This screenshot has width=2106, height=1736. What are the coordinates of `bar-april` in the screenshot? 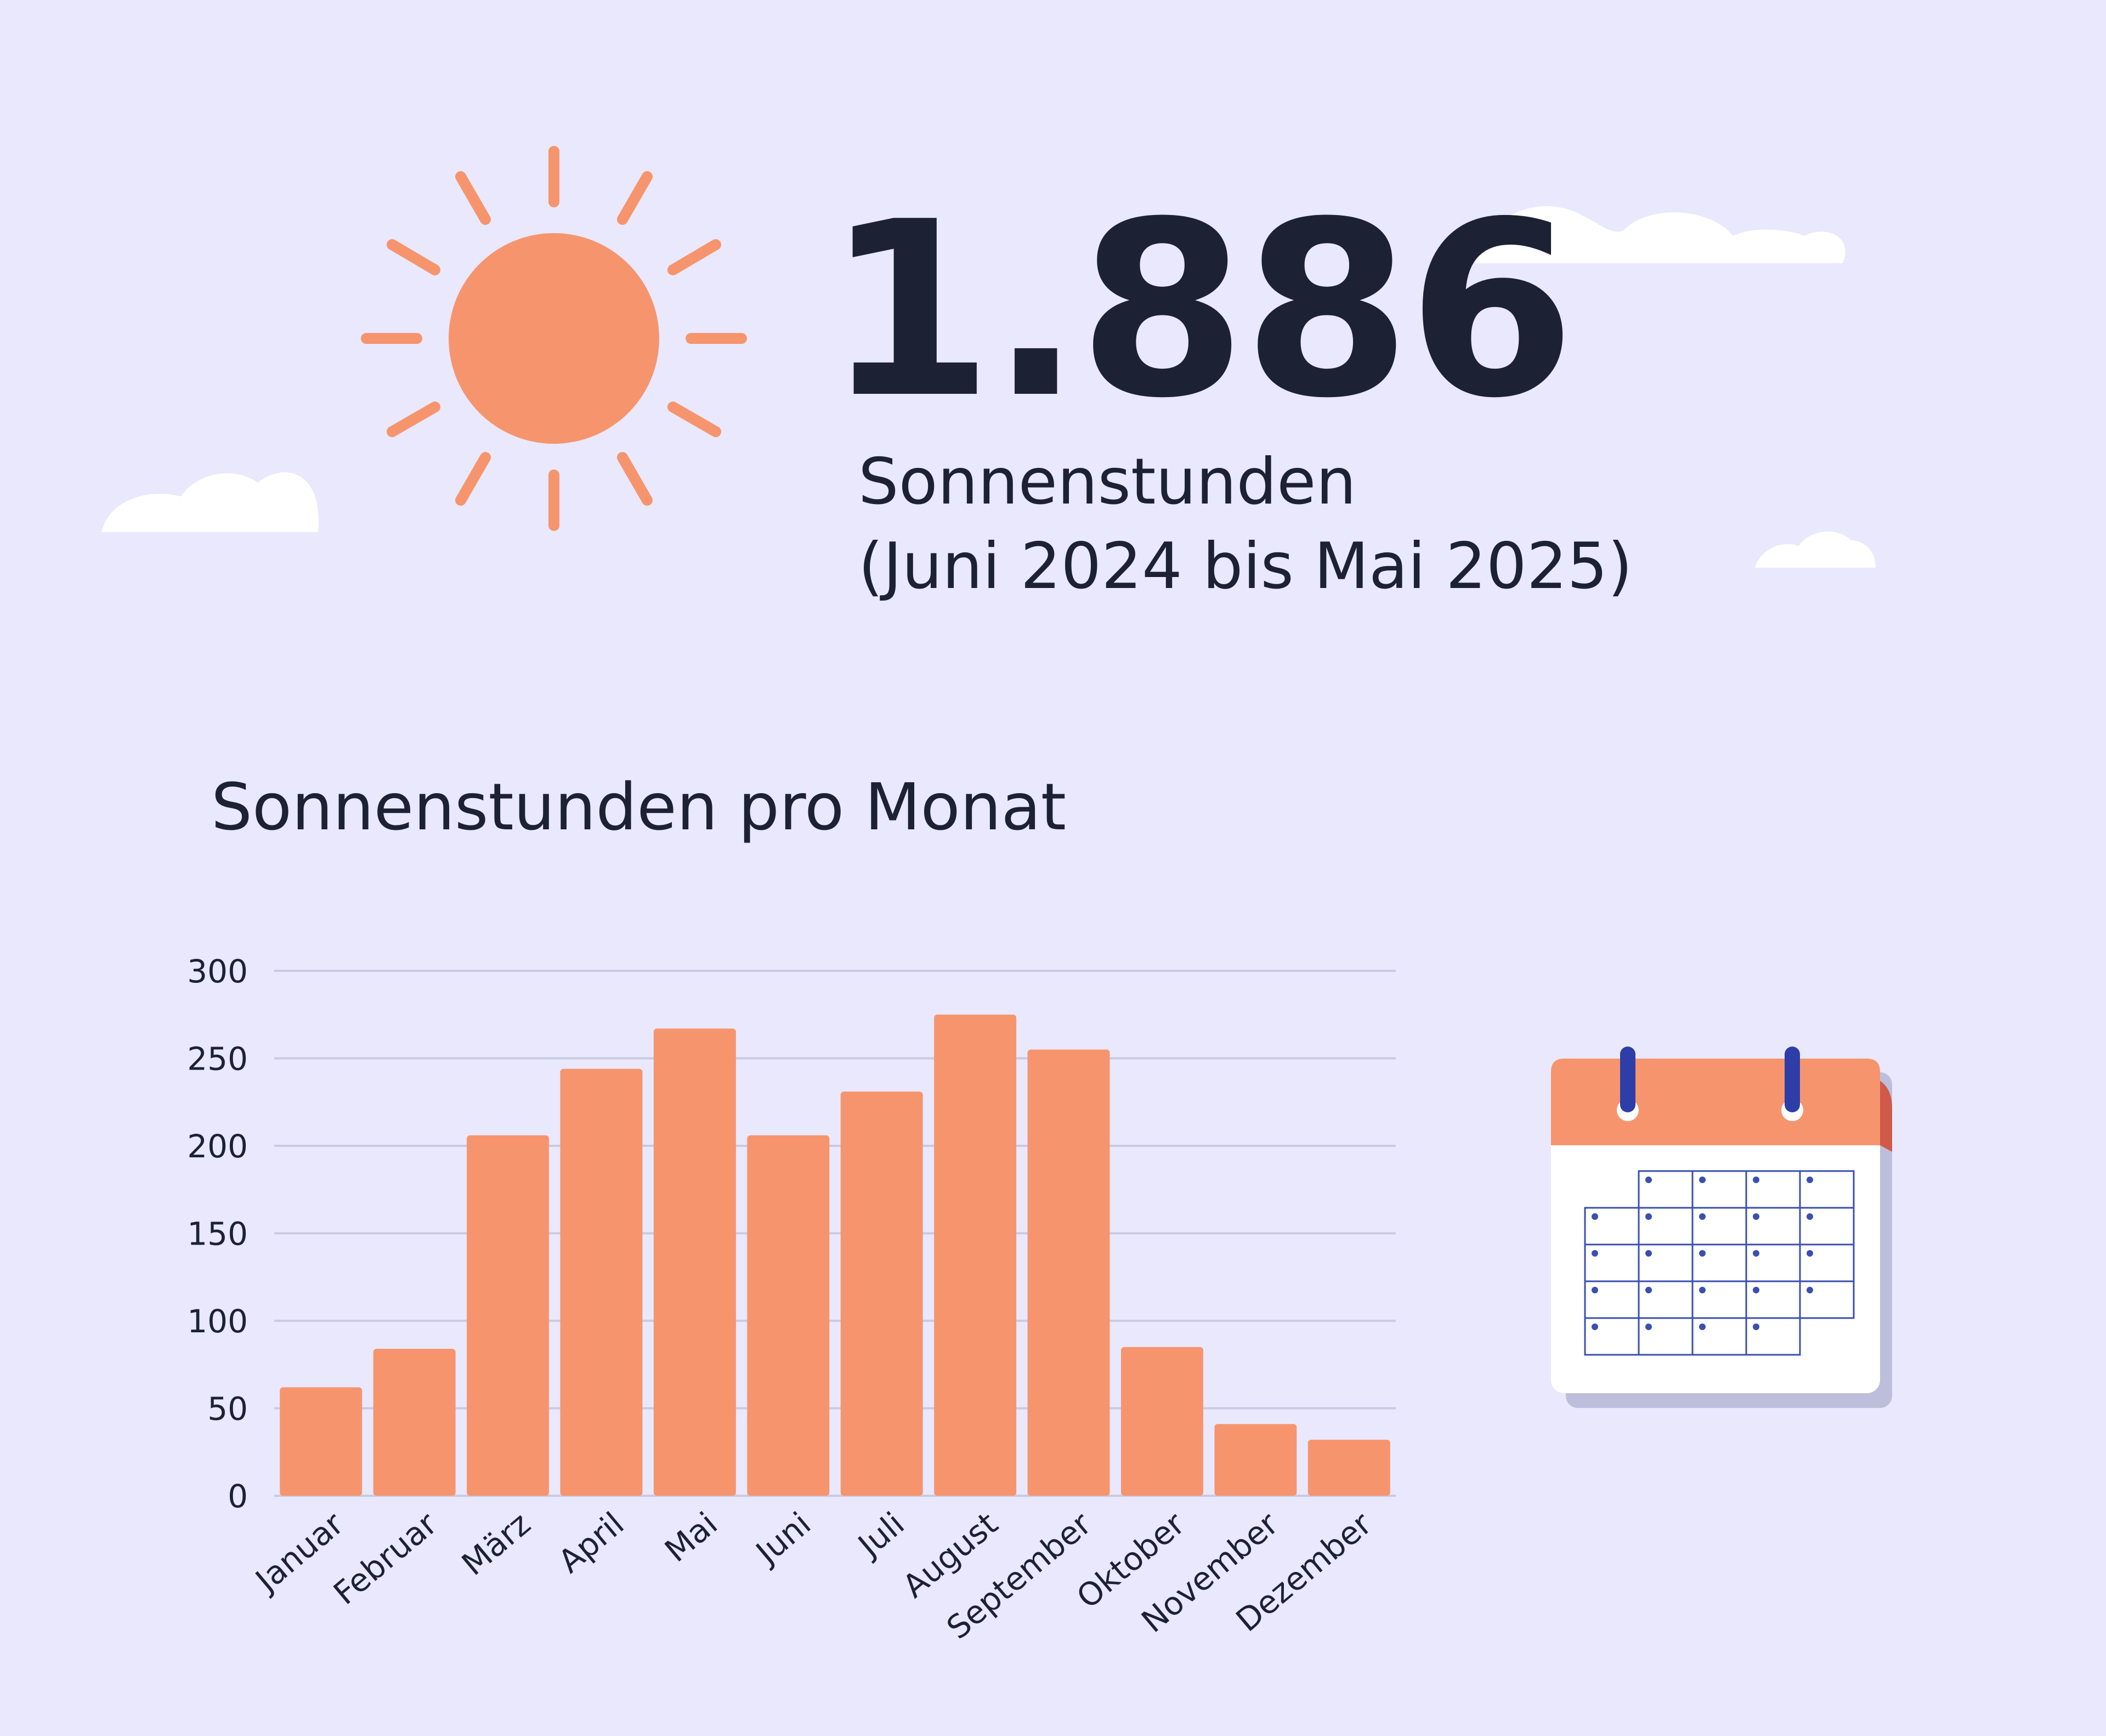 It's located at (601, 1282).